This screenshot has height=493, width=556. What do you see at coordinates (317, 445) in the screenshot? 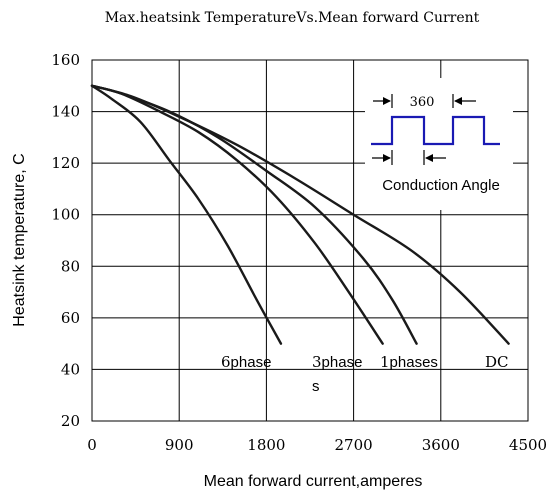
I see `x-tick-labels: 0 900 1800 2700 3600 4500` at bounding box center [317, 445].